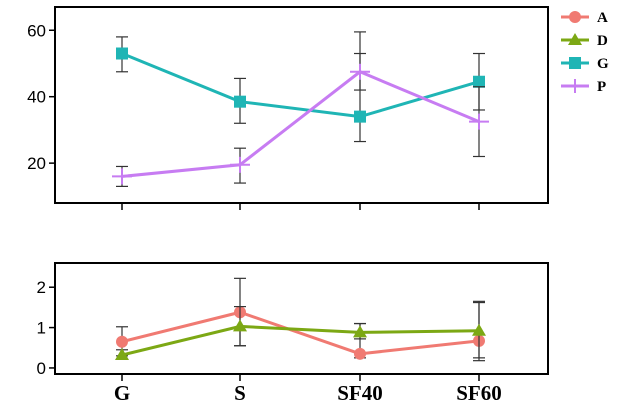 The width and height of the screenshot is (624, 409). Describe the element at coordinates (584, 41) in the screenshot. I see `legend-item-d: D` at that location.